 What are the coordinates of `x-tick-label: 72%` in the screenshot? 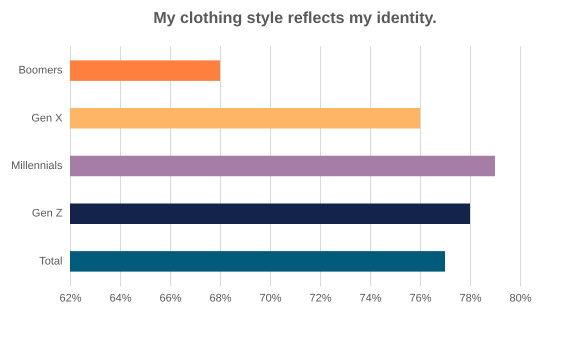 It's located at (320, 298).